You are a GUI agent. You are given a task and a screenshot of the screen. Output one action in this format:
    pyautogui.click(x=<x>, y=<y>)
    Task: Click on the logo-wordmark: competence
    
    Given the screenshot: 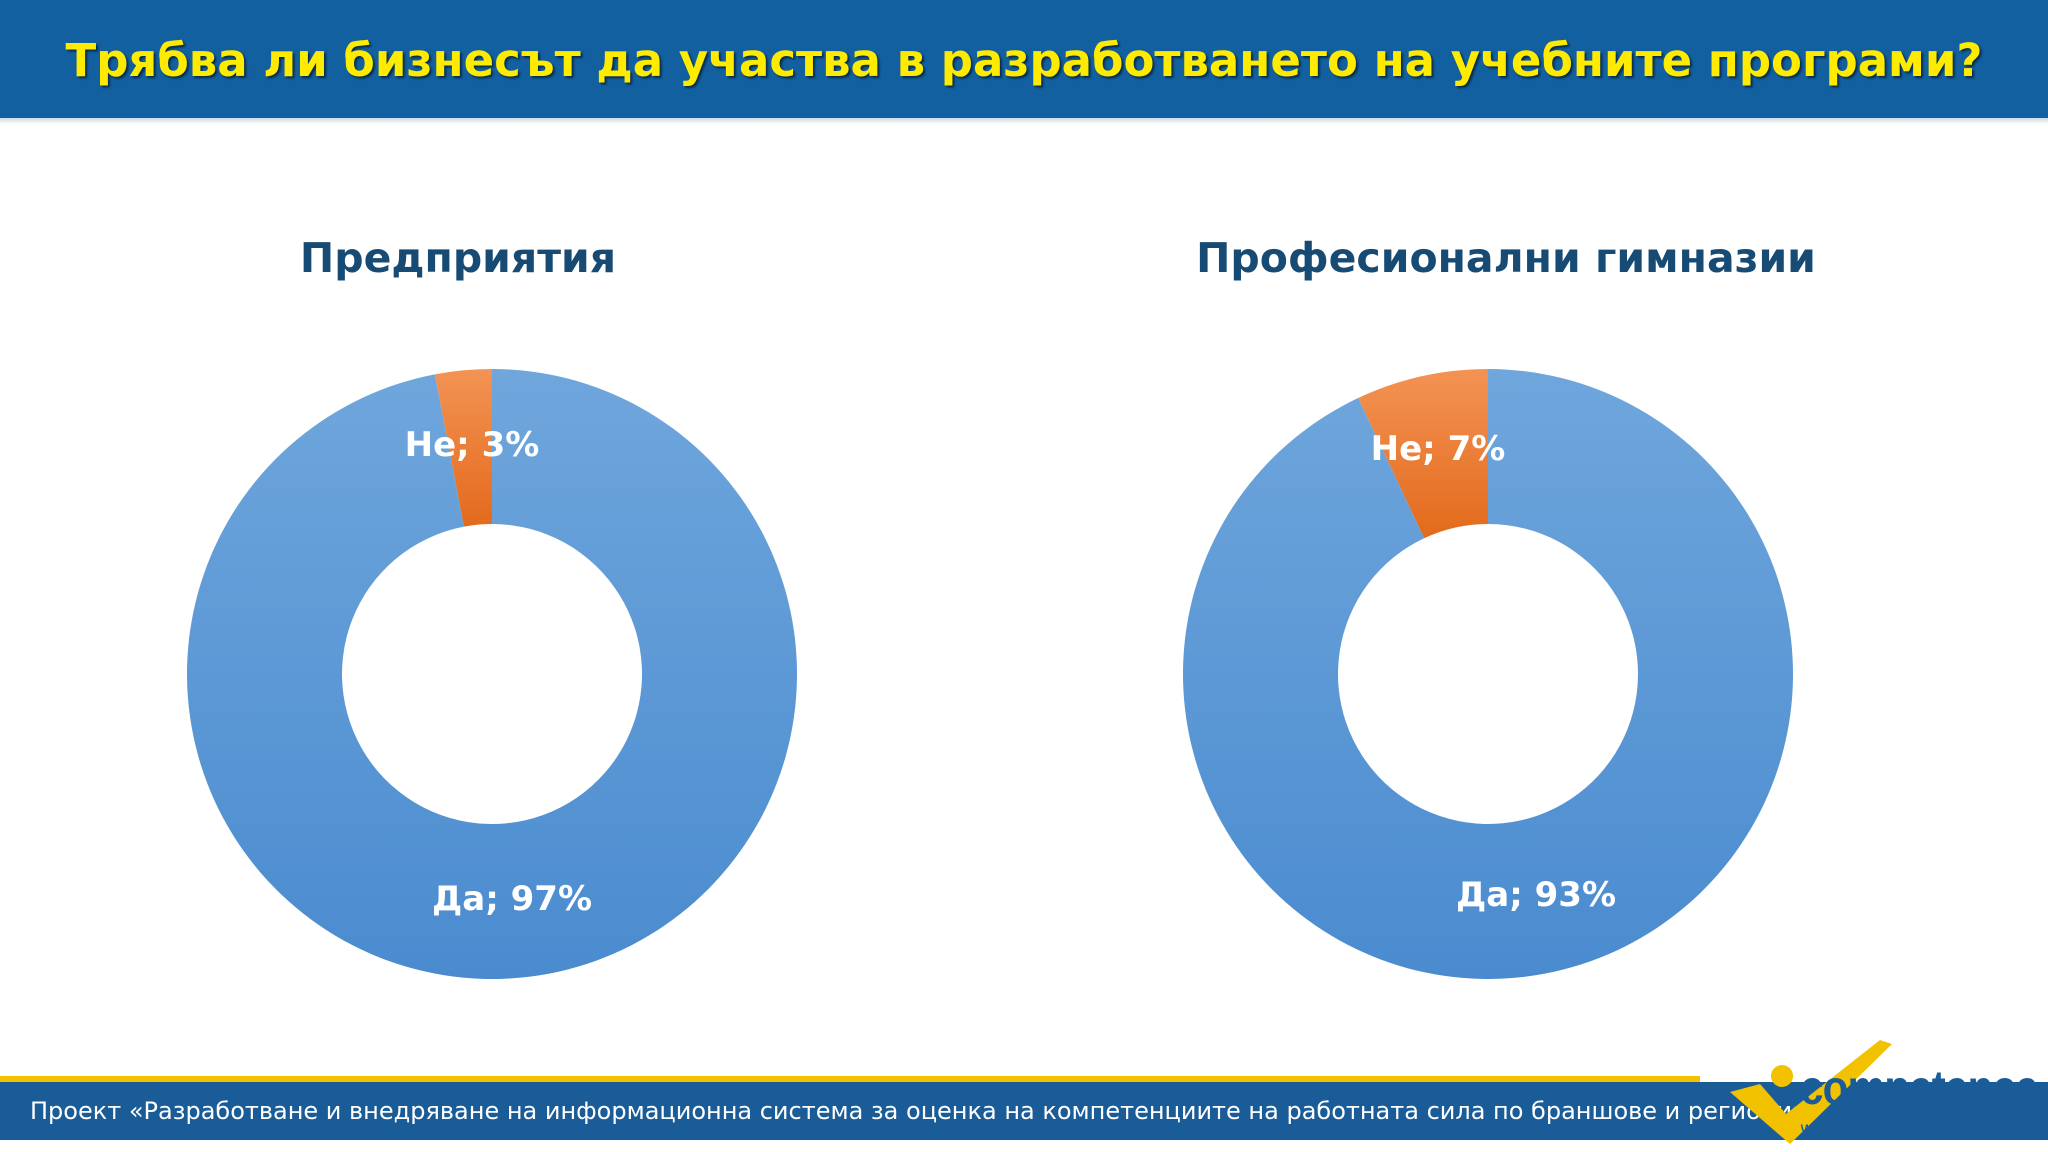 What is the action you would take?
    pyautogui.click(x=1919, y=1088)
    